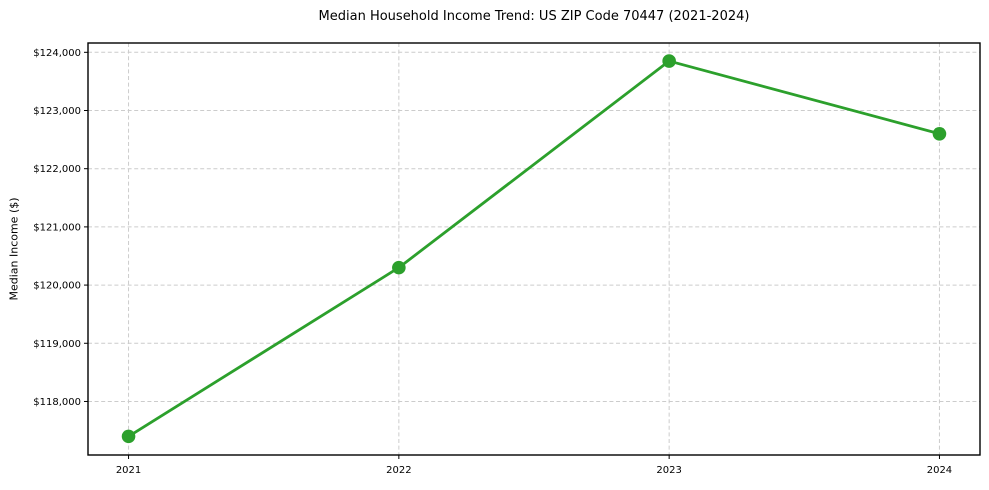  I want to click on data-point-2023, so click(669, 61).